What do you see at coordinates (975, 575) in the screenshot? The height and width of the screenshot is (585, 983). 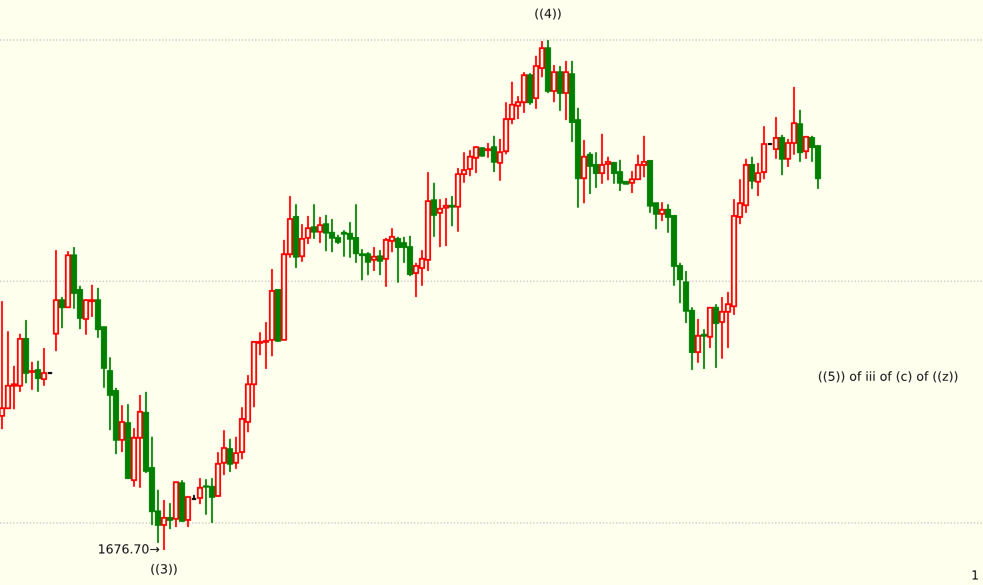 I see `text: 1` at bounding box center [975, 575].